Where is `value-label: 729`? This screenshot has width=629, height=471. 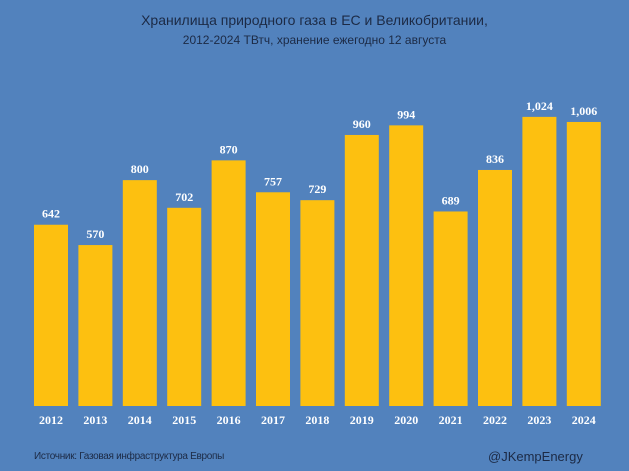
value-label: 729 is located at coordinates (317, 189).